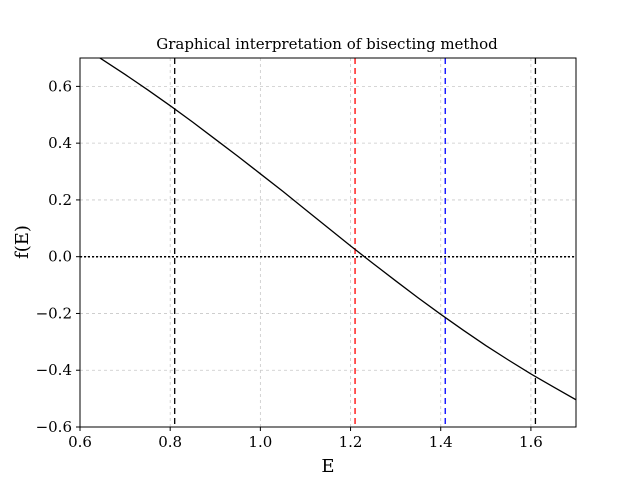  I want to click on x-axis-ticks: 0.6 0.8 1.0 1.2 1.4 1.6, so click(305, 439).